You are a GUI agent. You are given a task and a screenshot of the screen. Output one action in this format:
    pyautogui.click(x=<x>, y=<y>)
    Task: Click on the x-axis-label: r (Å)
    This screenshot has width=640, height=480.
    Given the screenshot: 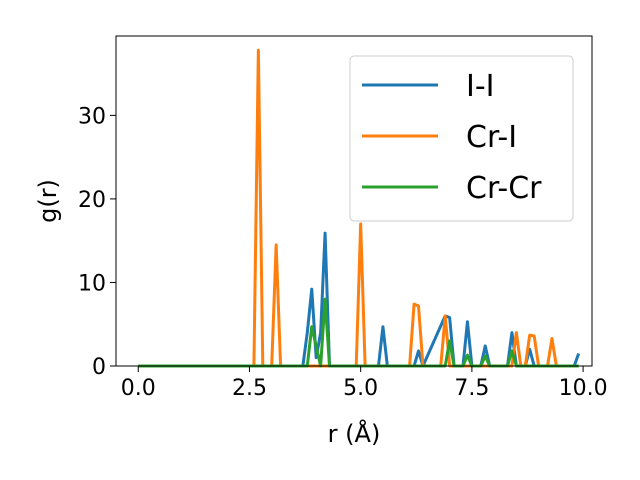 What is the action you would take?
    pyautogui.click(x=354, y=433)
    